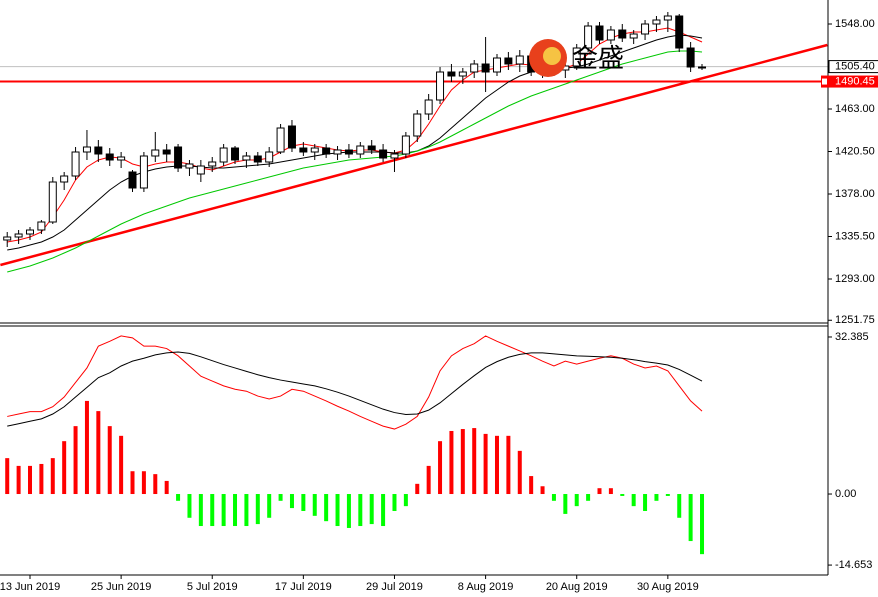 This screenshot has width=878, height=597. Describe the element at coordinates (486, 587) in the screenshot. I see `x-tick-label: 8 Aug 2019` at that location.